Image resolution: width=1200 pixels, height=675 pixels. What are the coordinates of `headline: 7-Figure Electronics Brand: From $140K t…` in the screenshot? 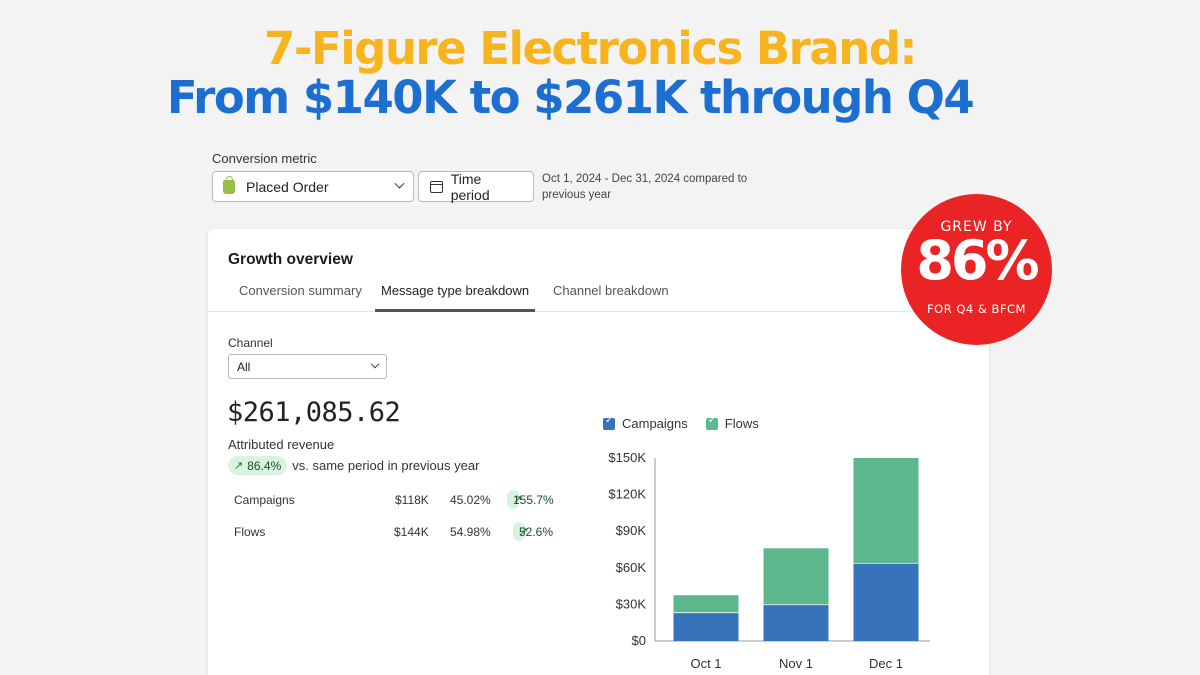 It's located at (570, 73).